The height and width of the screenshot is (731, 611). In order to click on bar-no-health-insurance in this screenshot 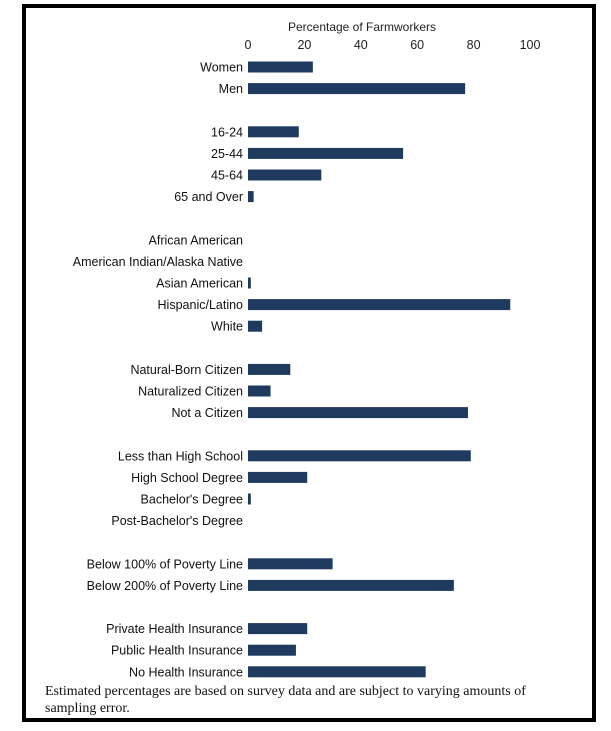, I will do `click(337, 672)`.